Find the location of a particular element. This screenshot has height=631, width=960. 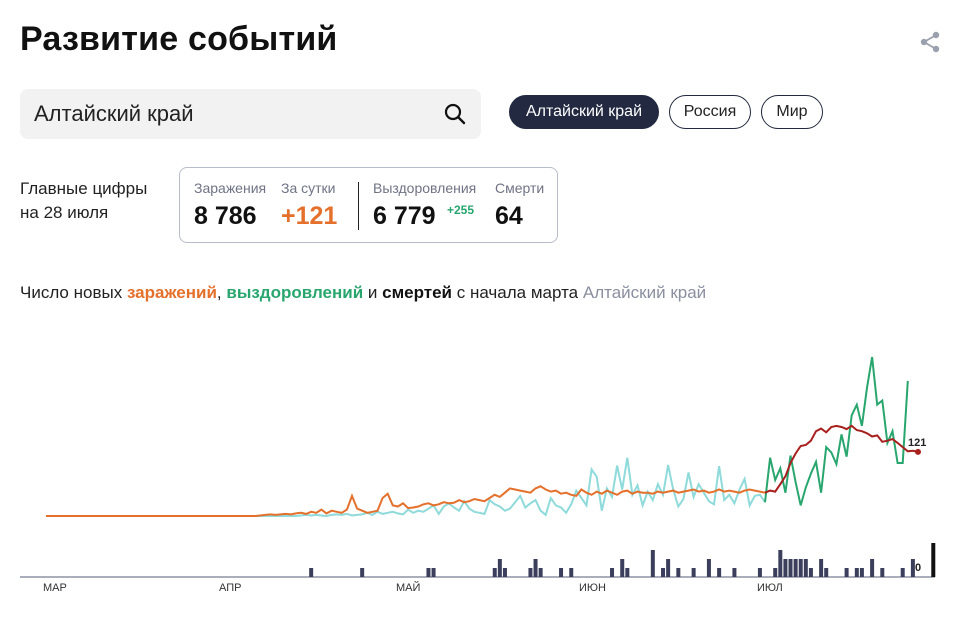

infections-end-point is located at coordinates (918, 451).